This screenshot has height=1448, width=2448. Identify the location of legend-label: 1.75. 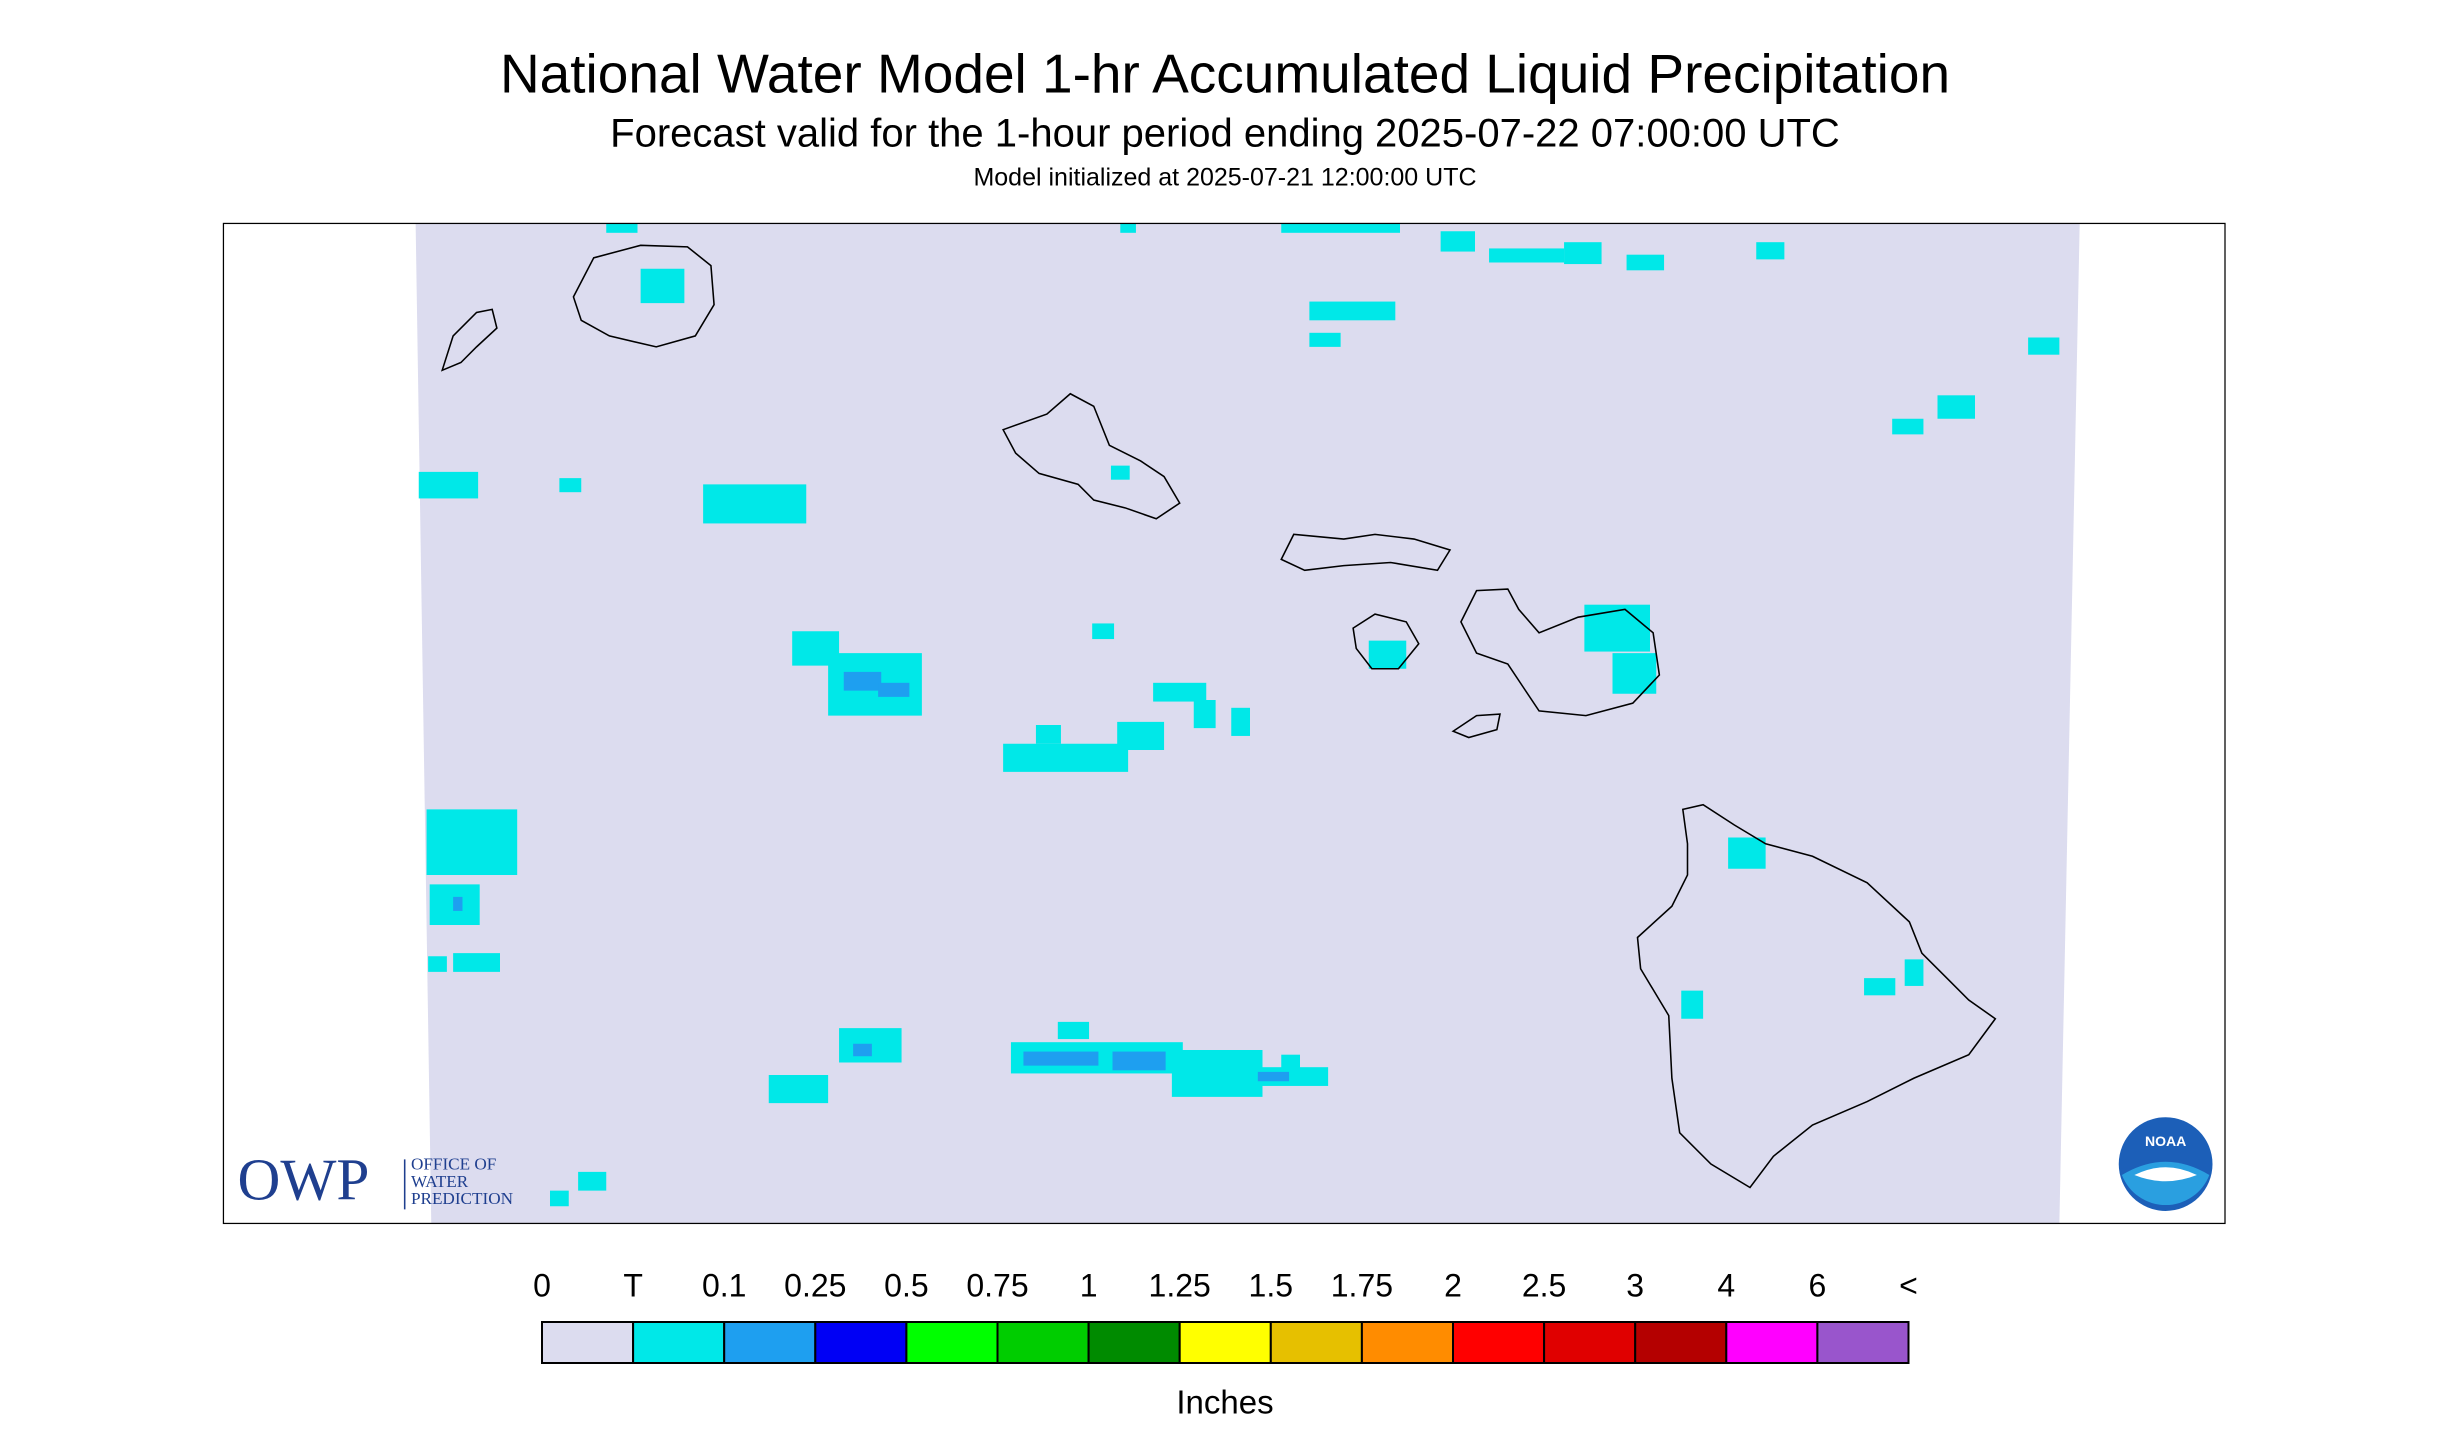
(1362, 1285).